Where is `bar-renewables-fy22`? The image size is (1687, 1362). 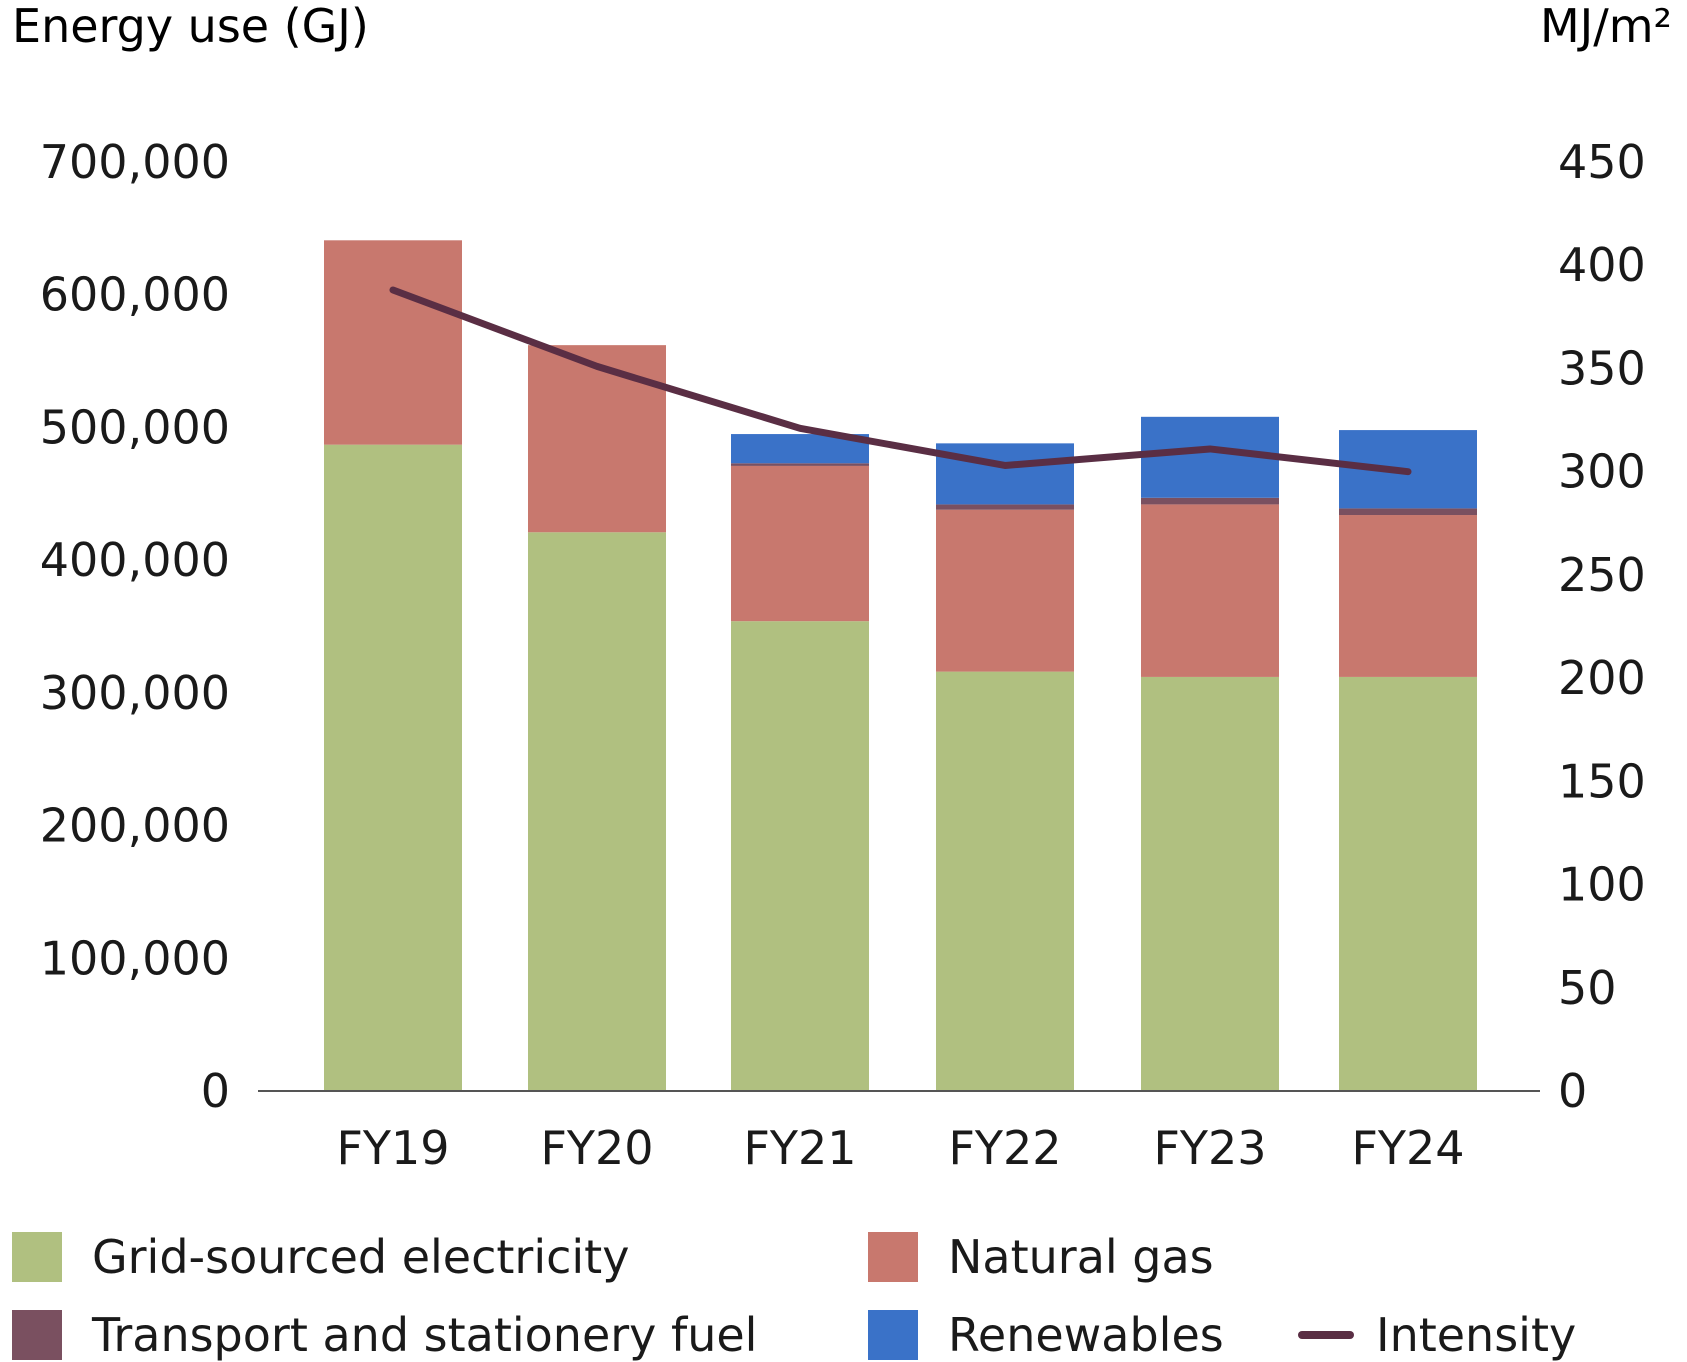
bar-renewables-fy22 is located at coordinates (1005, 474).